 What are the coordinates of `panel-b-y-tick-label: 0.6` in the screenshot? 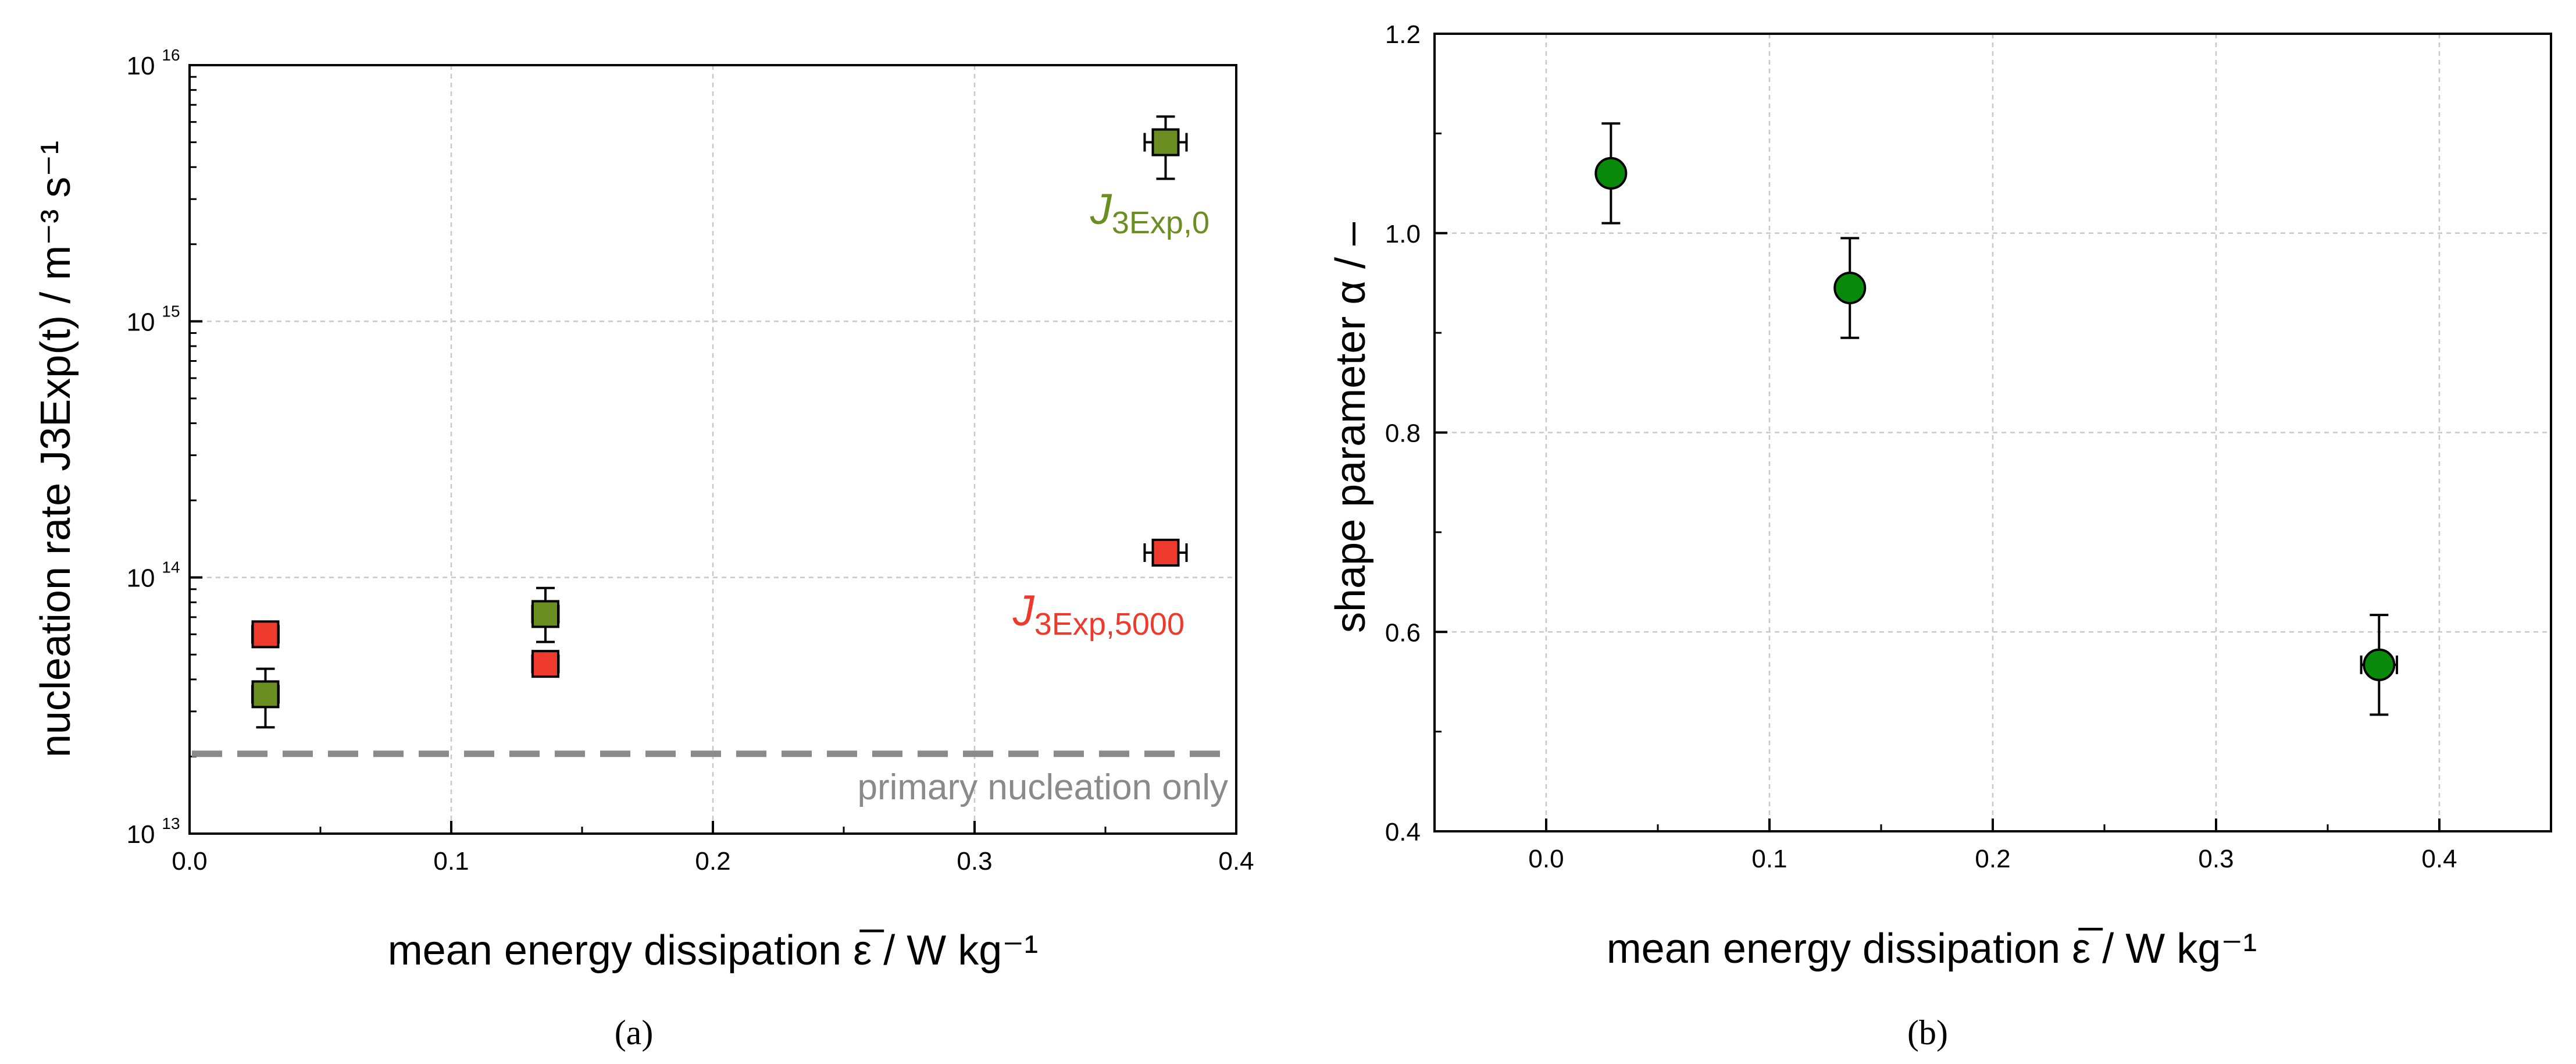 It's located at (1403, 632).